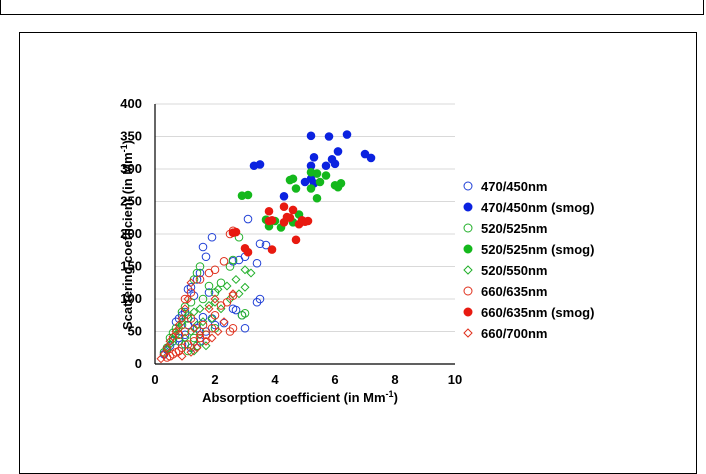 Image resolution: width=706 pixels, height=474 pixels. I want to click on y-tick-label: 300, so click(131, 168).